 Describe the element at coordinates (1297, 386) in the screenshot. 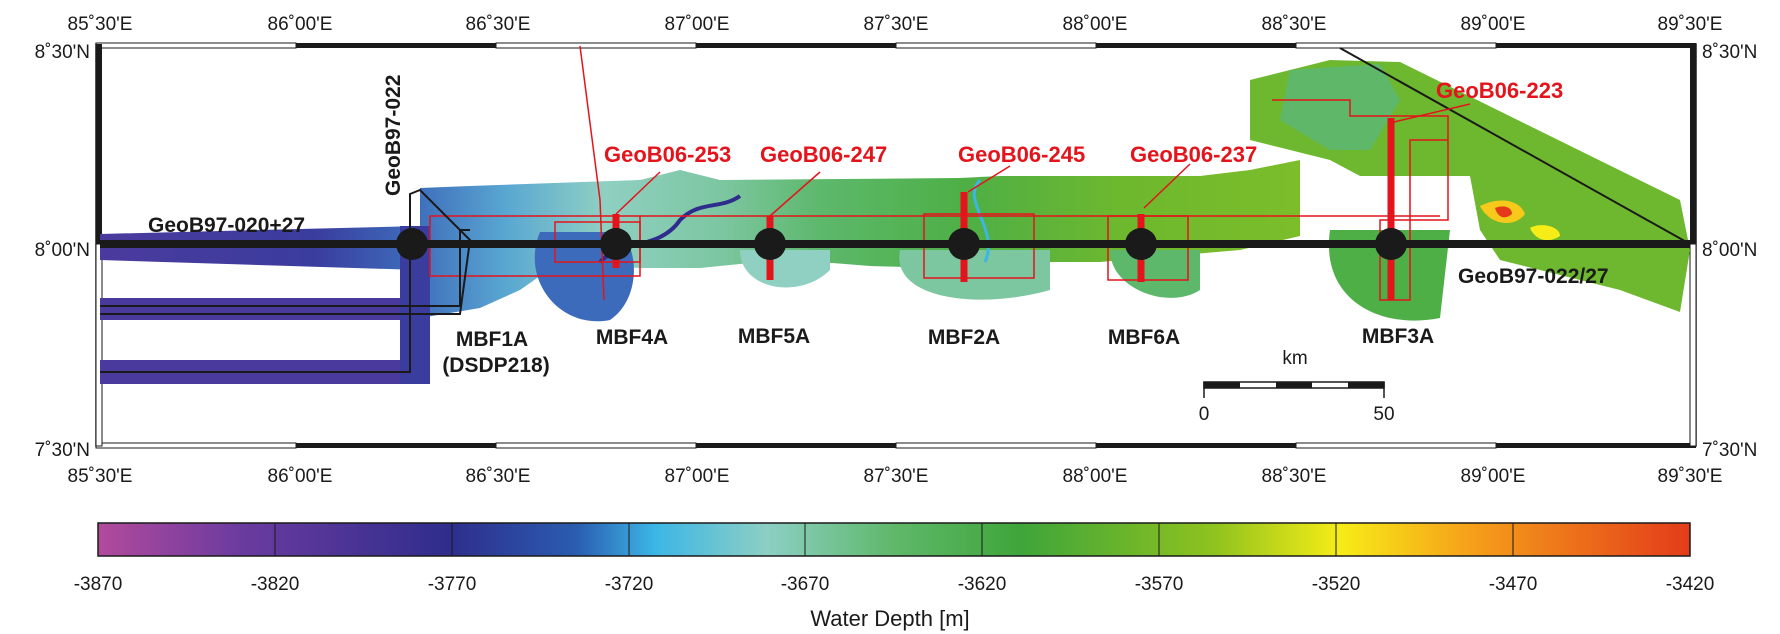

I see `scale-bar: km 0 50` at that location.